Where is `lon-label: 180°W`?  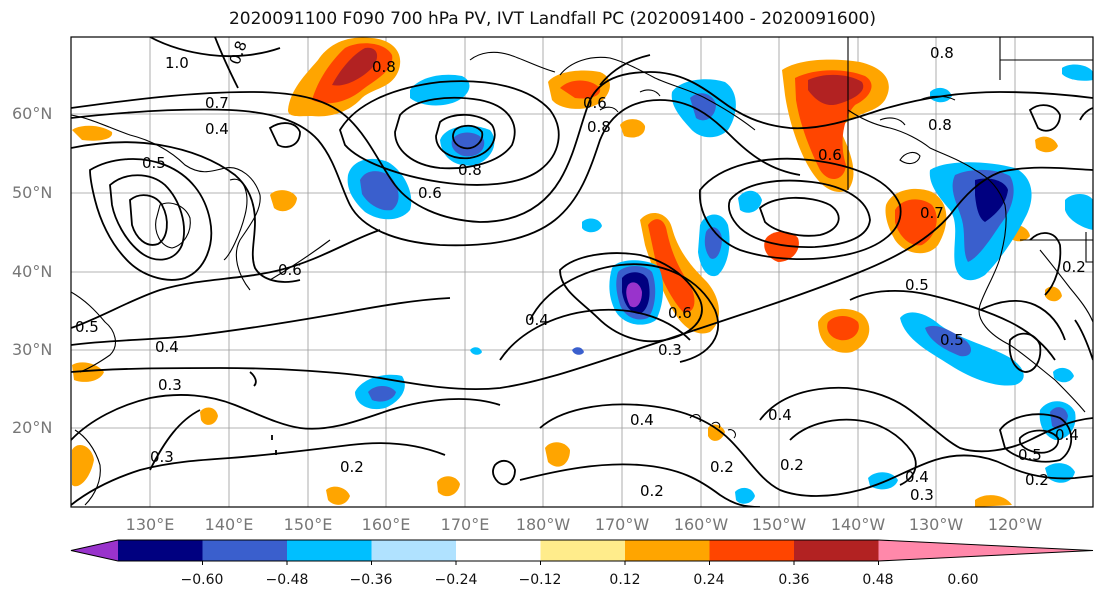 lon-label: 180°W is located at coordinates (543, 524).